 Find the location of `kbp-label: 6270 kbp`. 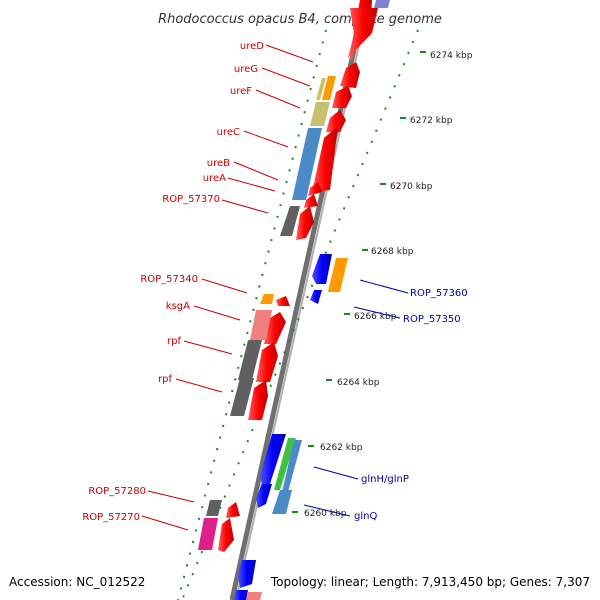

kbp-label: 6270 kbp is located at coordinates (411, 187).